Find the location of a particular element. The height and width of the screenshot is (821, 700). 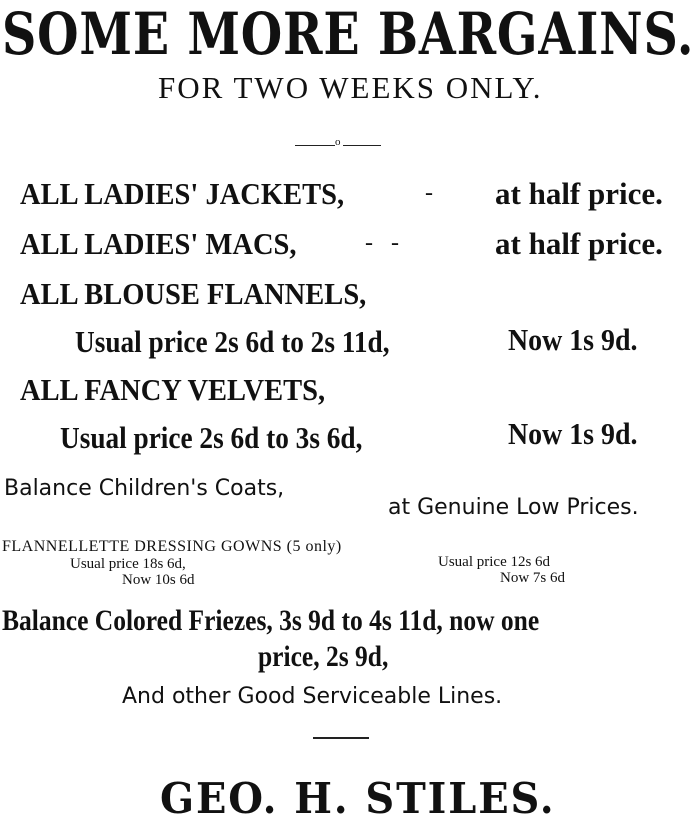

subhead: FOR TWO WEEKS ONLY. is located at coordinates (350, 87).